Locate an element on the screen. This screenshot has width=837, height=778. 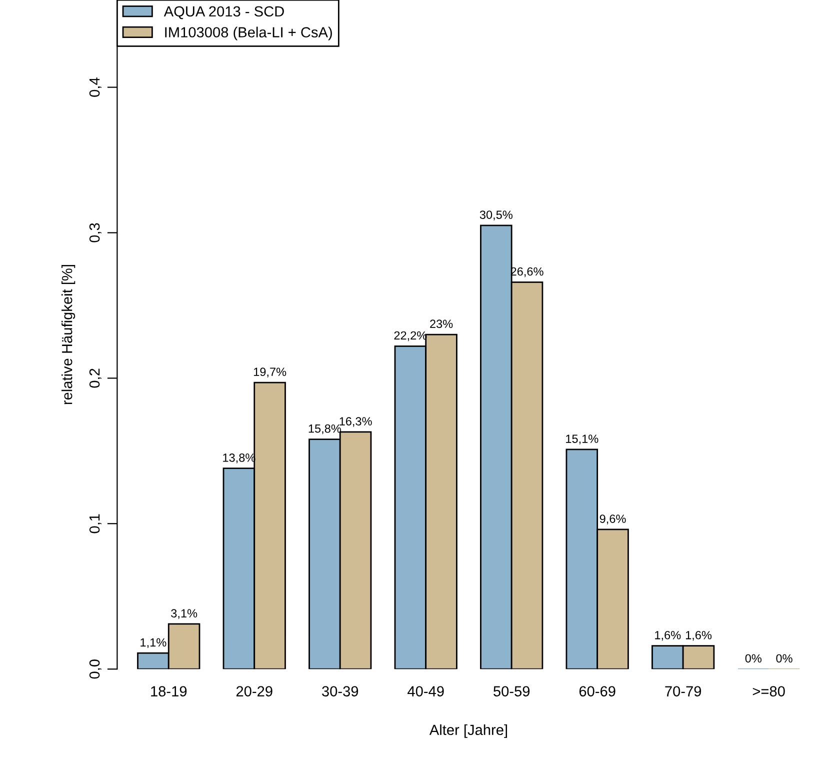
data-label: 1,1% is located at coordinates (153, 643).